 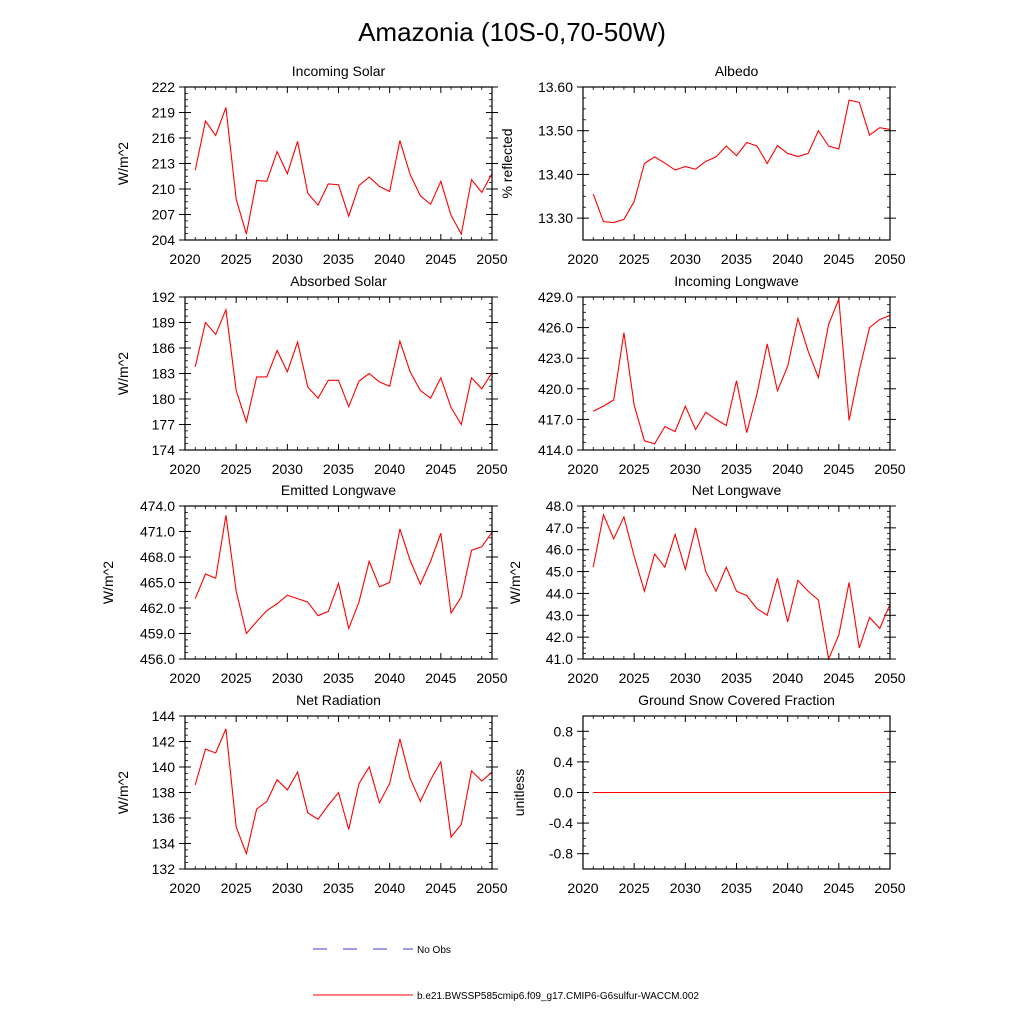 I want to click on y-tick-label: 417.0, so click(x=555, y=419).